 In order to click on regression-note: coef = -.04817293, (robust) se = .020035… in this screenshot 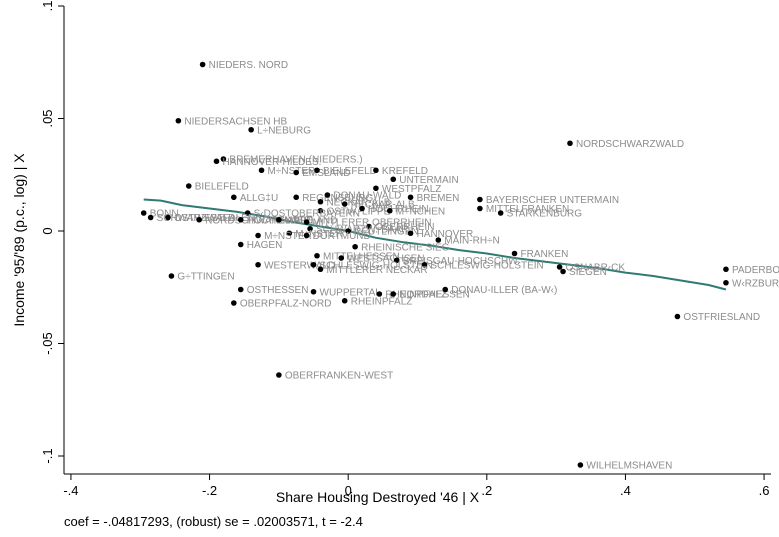, I will do `click(213, 521)`.